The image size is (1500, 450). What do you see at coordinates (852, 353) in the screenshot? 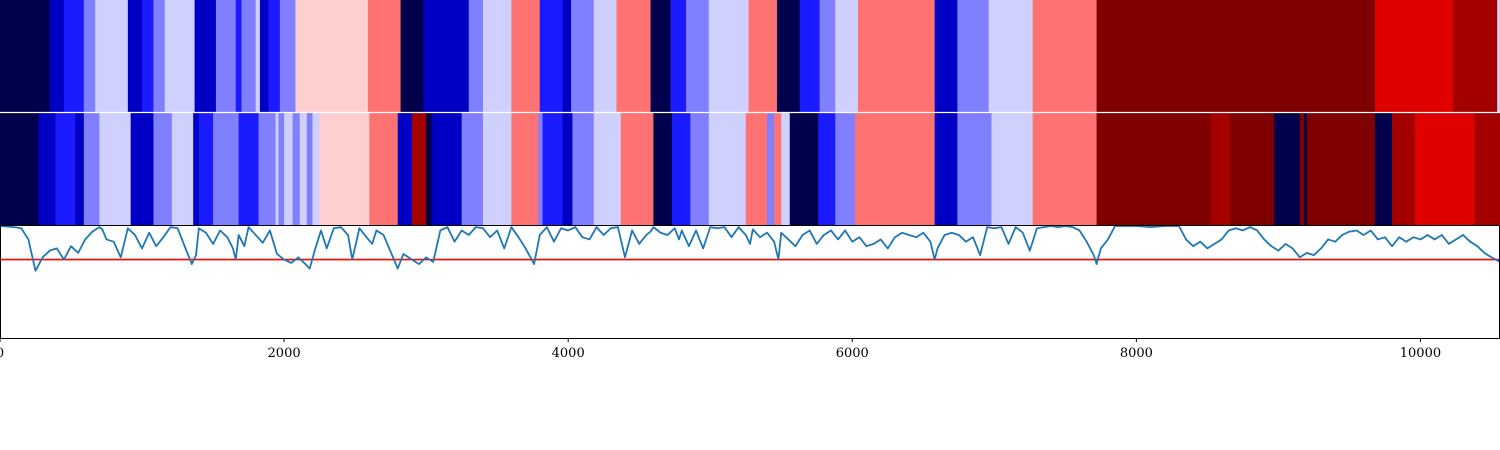
I see `x-tick-label-3: 6000` at bounding box center [852, 353].